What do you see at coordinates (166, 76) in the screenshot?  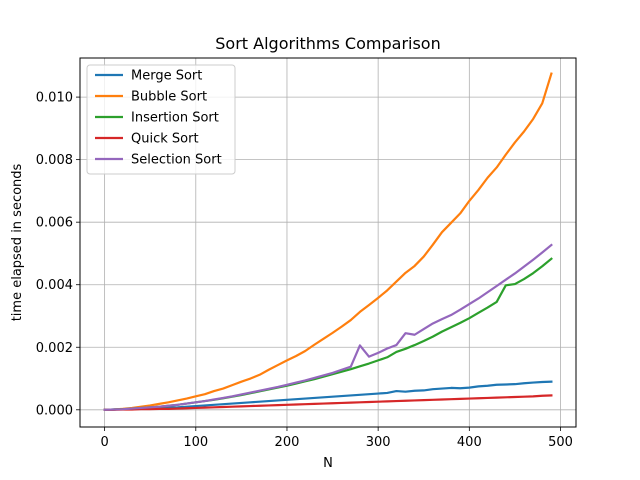 I see `legend-label-merge-sort: Merge Sort` at bounding box center [166, 76].